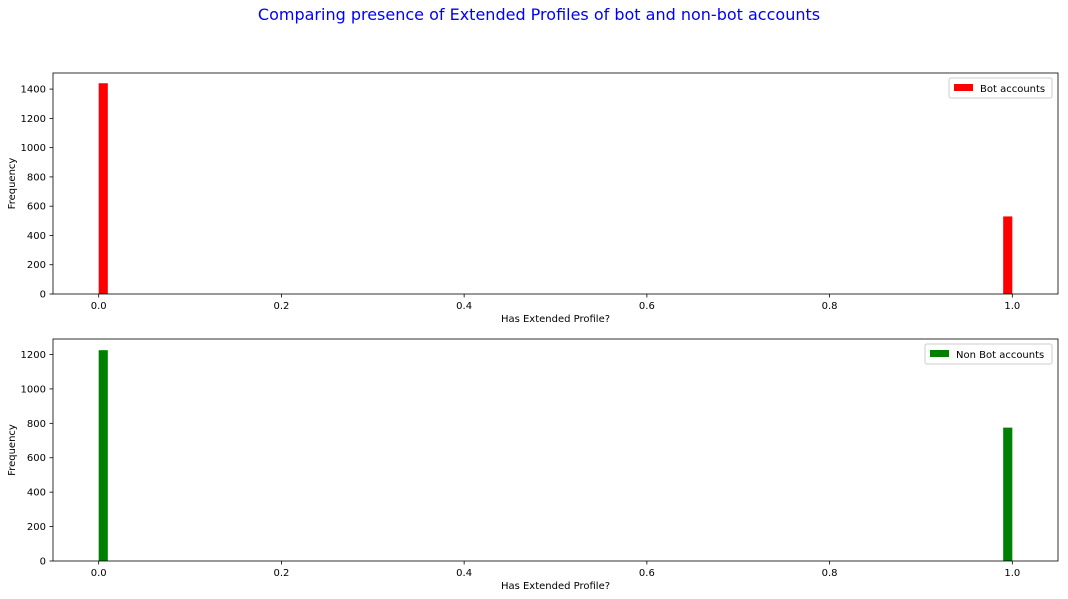 The height and width of the screenshot is (599, 1068). Describe the element at coordinates (33, 90) in the screenshot. I see `y-tick-label: 1400` at that location.